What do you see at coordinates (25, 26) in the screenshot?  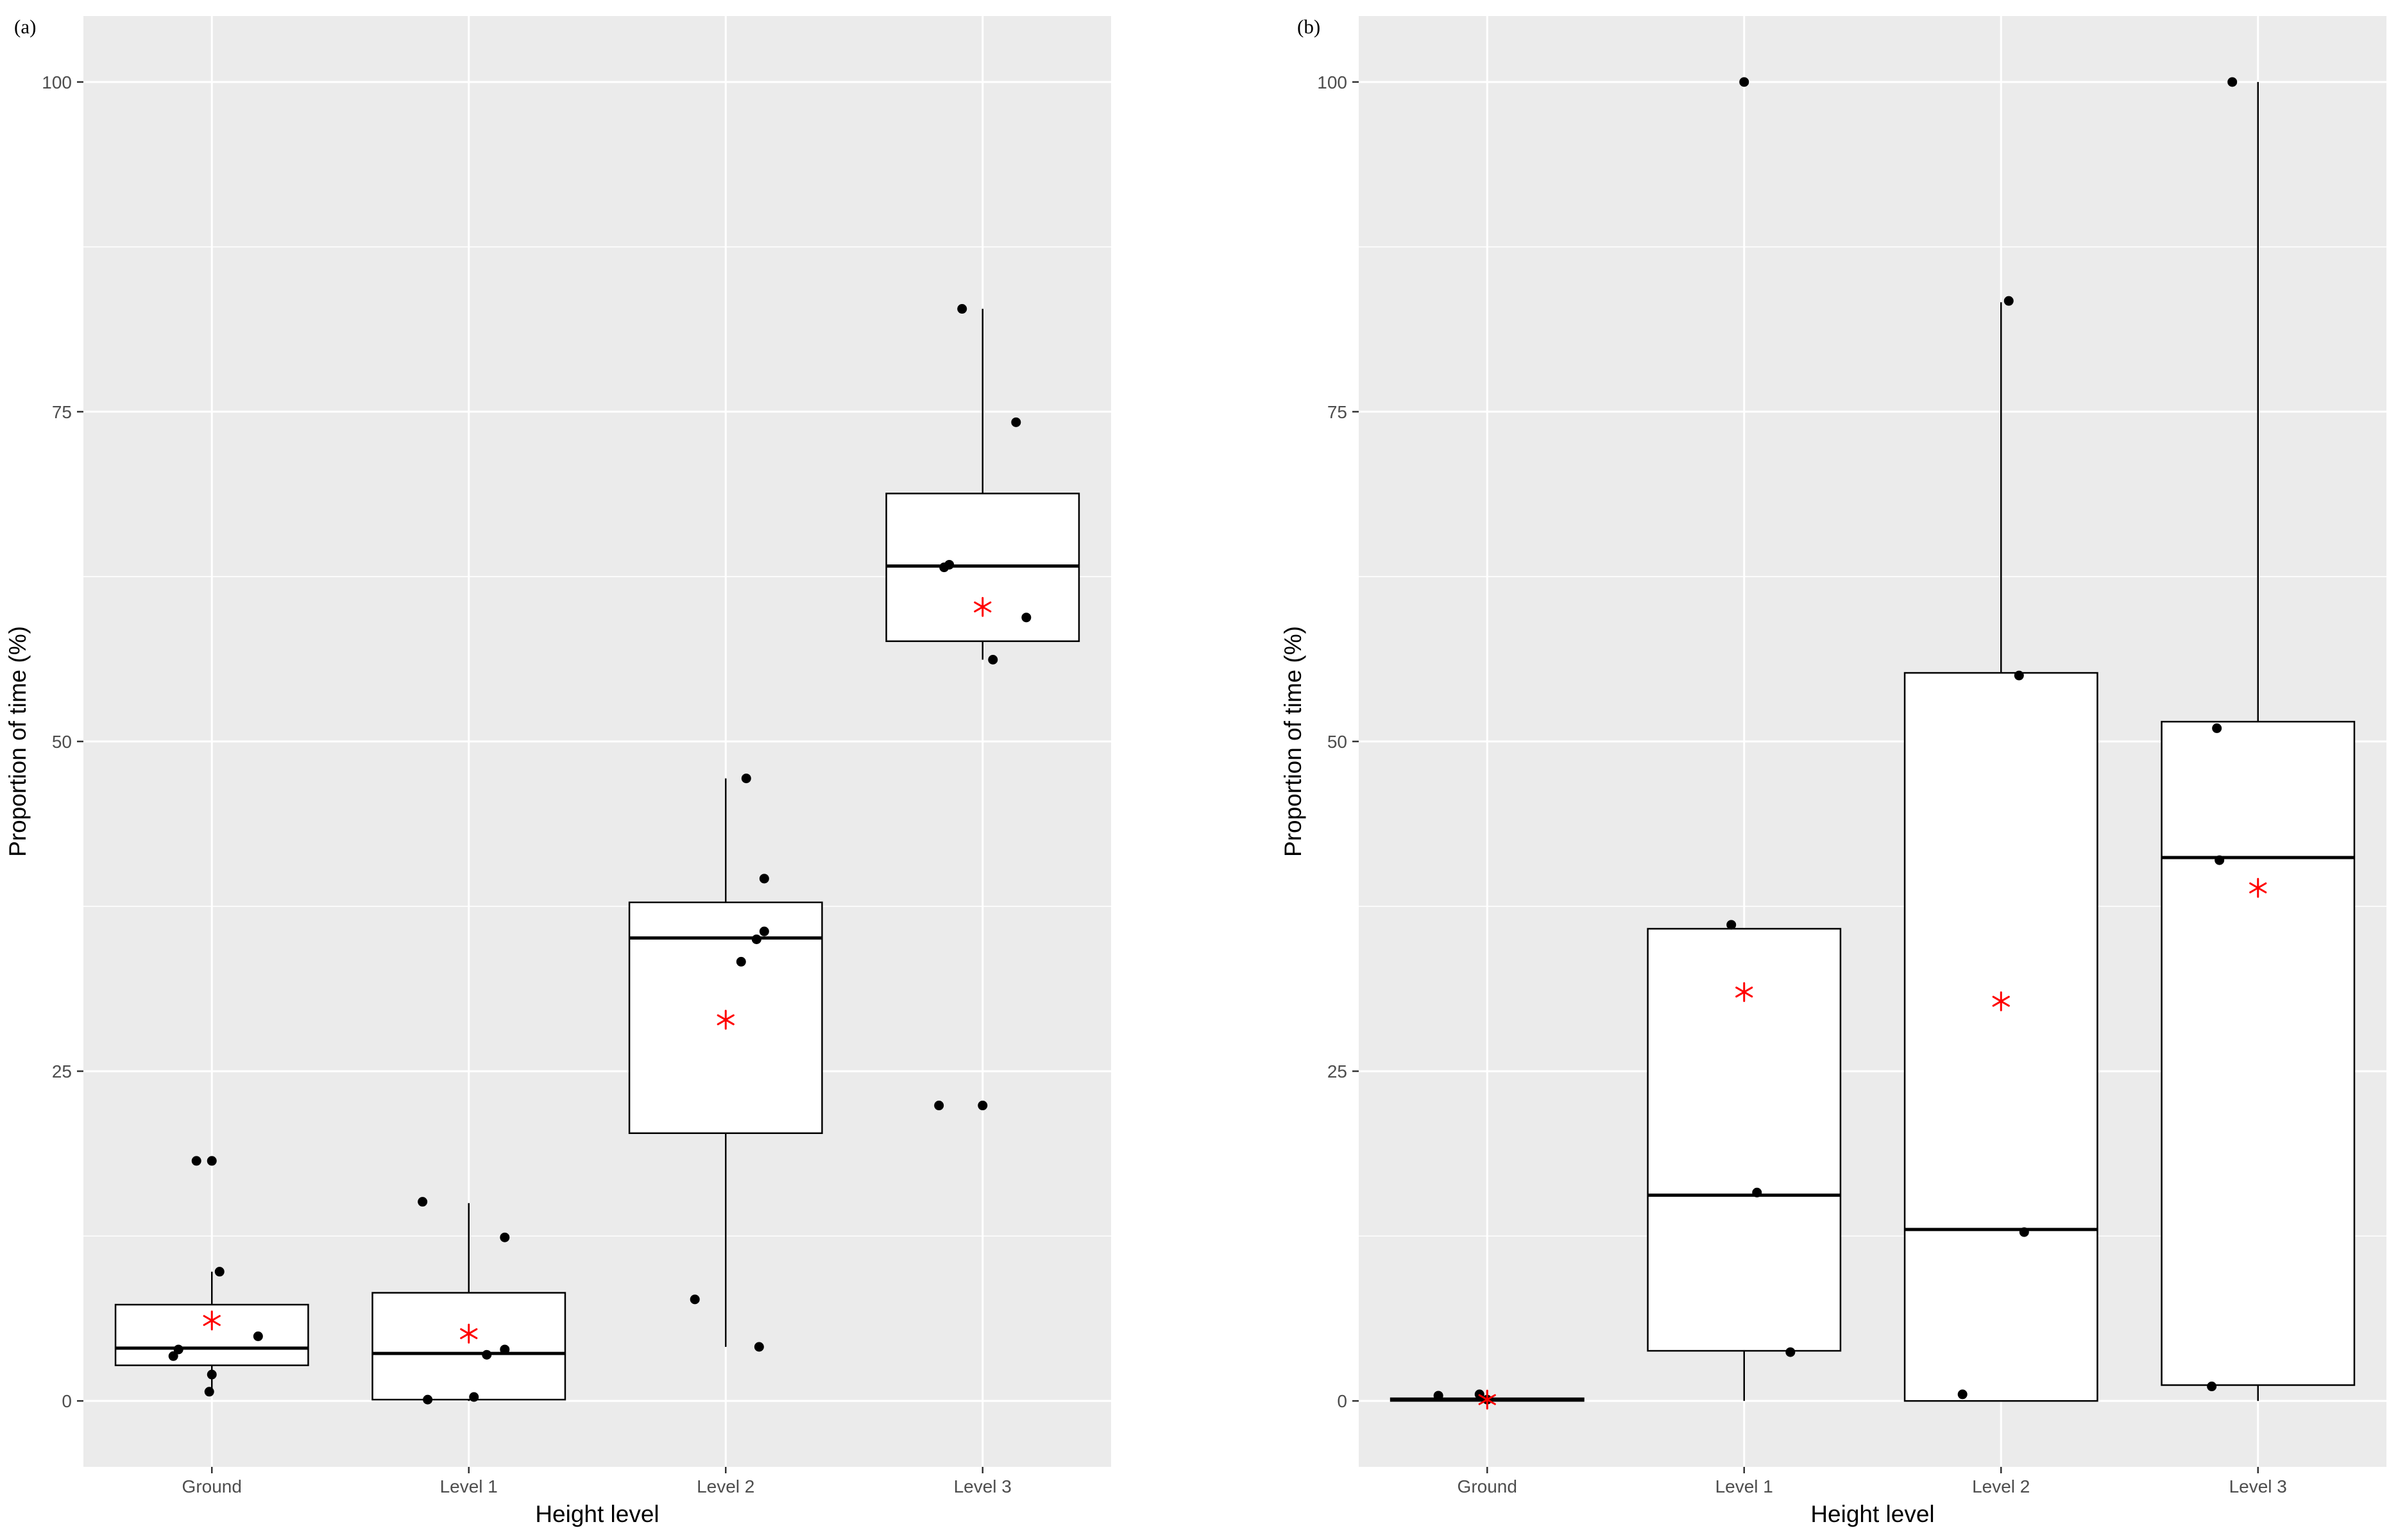 I see `panel-a-label: (a)` at bounding box center [25, 26].